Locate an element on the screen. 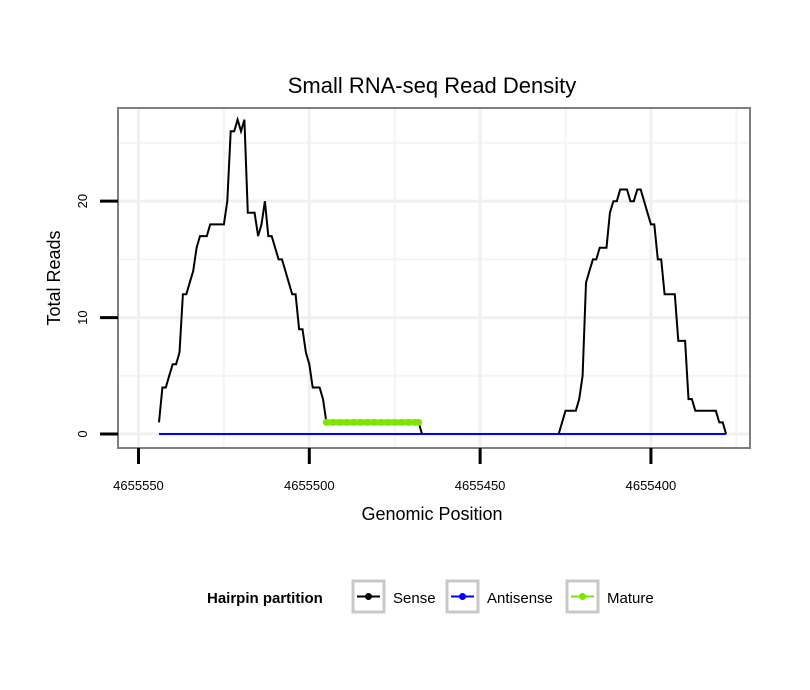 This screenshot has height=690, width=810. legend-item-antisense: Antisense is located at coordinates (499, 596).